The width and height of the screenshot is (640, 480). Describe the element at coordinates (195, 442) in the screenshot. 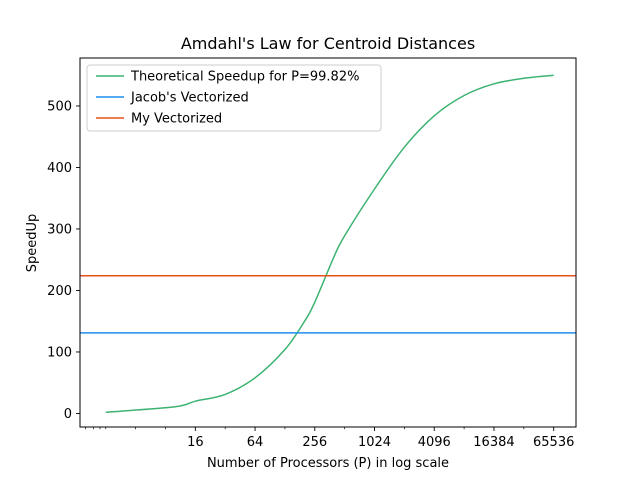

I see `x-tick-label: 16` at that location.